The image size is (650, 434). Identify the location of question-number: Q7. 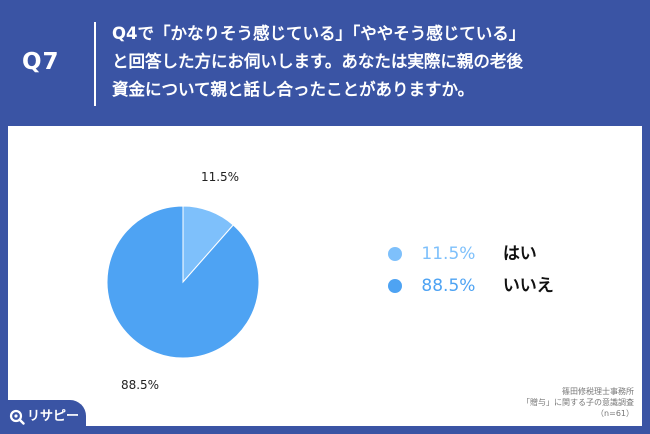
(41, 62).